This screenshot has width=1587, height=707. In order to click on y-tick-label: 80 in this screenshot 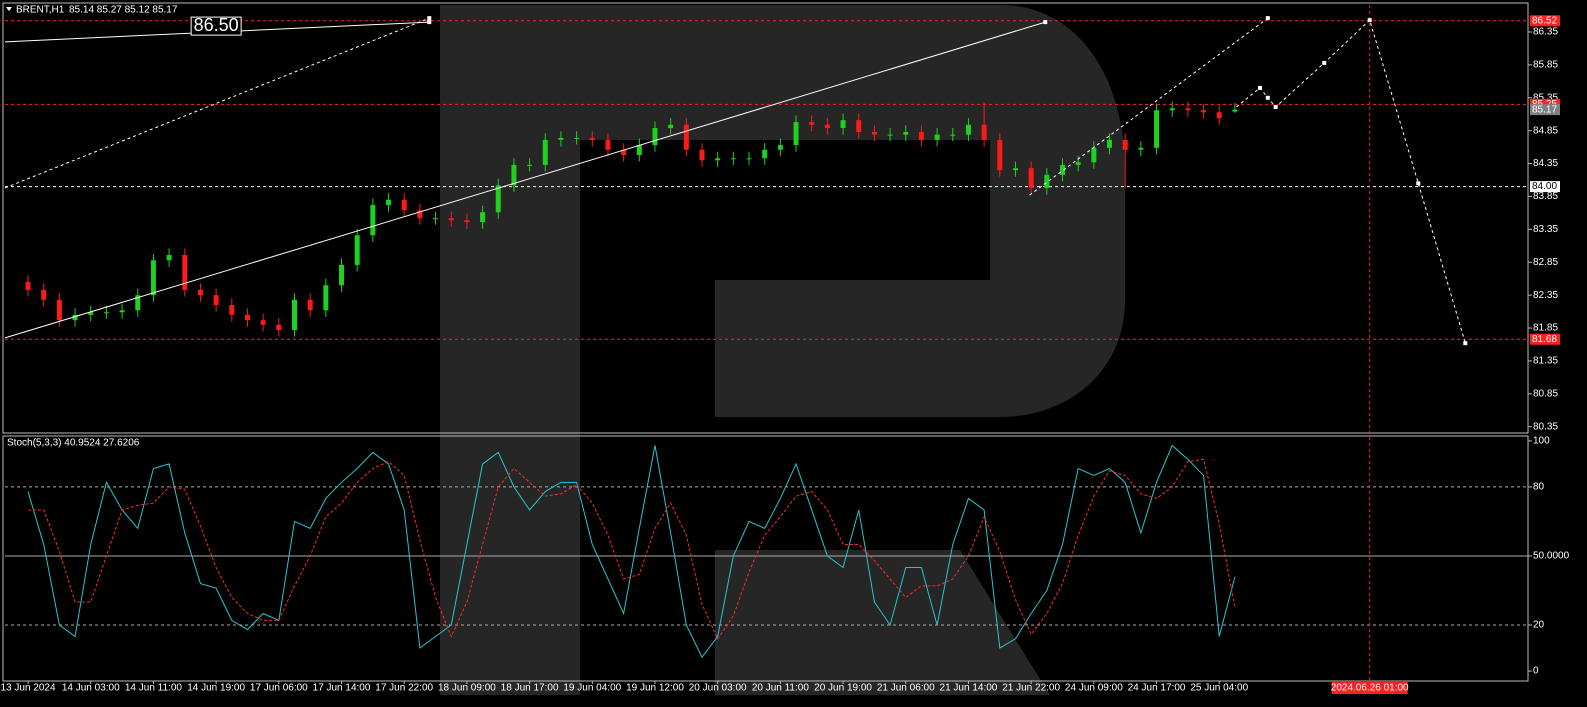, I will do `click(1539, 487)`.